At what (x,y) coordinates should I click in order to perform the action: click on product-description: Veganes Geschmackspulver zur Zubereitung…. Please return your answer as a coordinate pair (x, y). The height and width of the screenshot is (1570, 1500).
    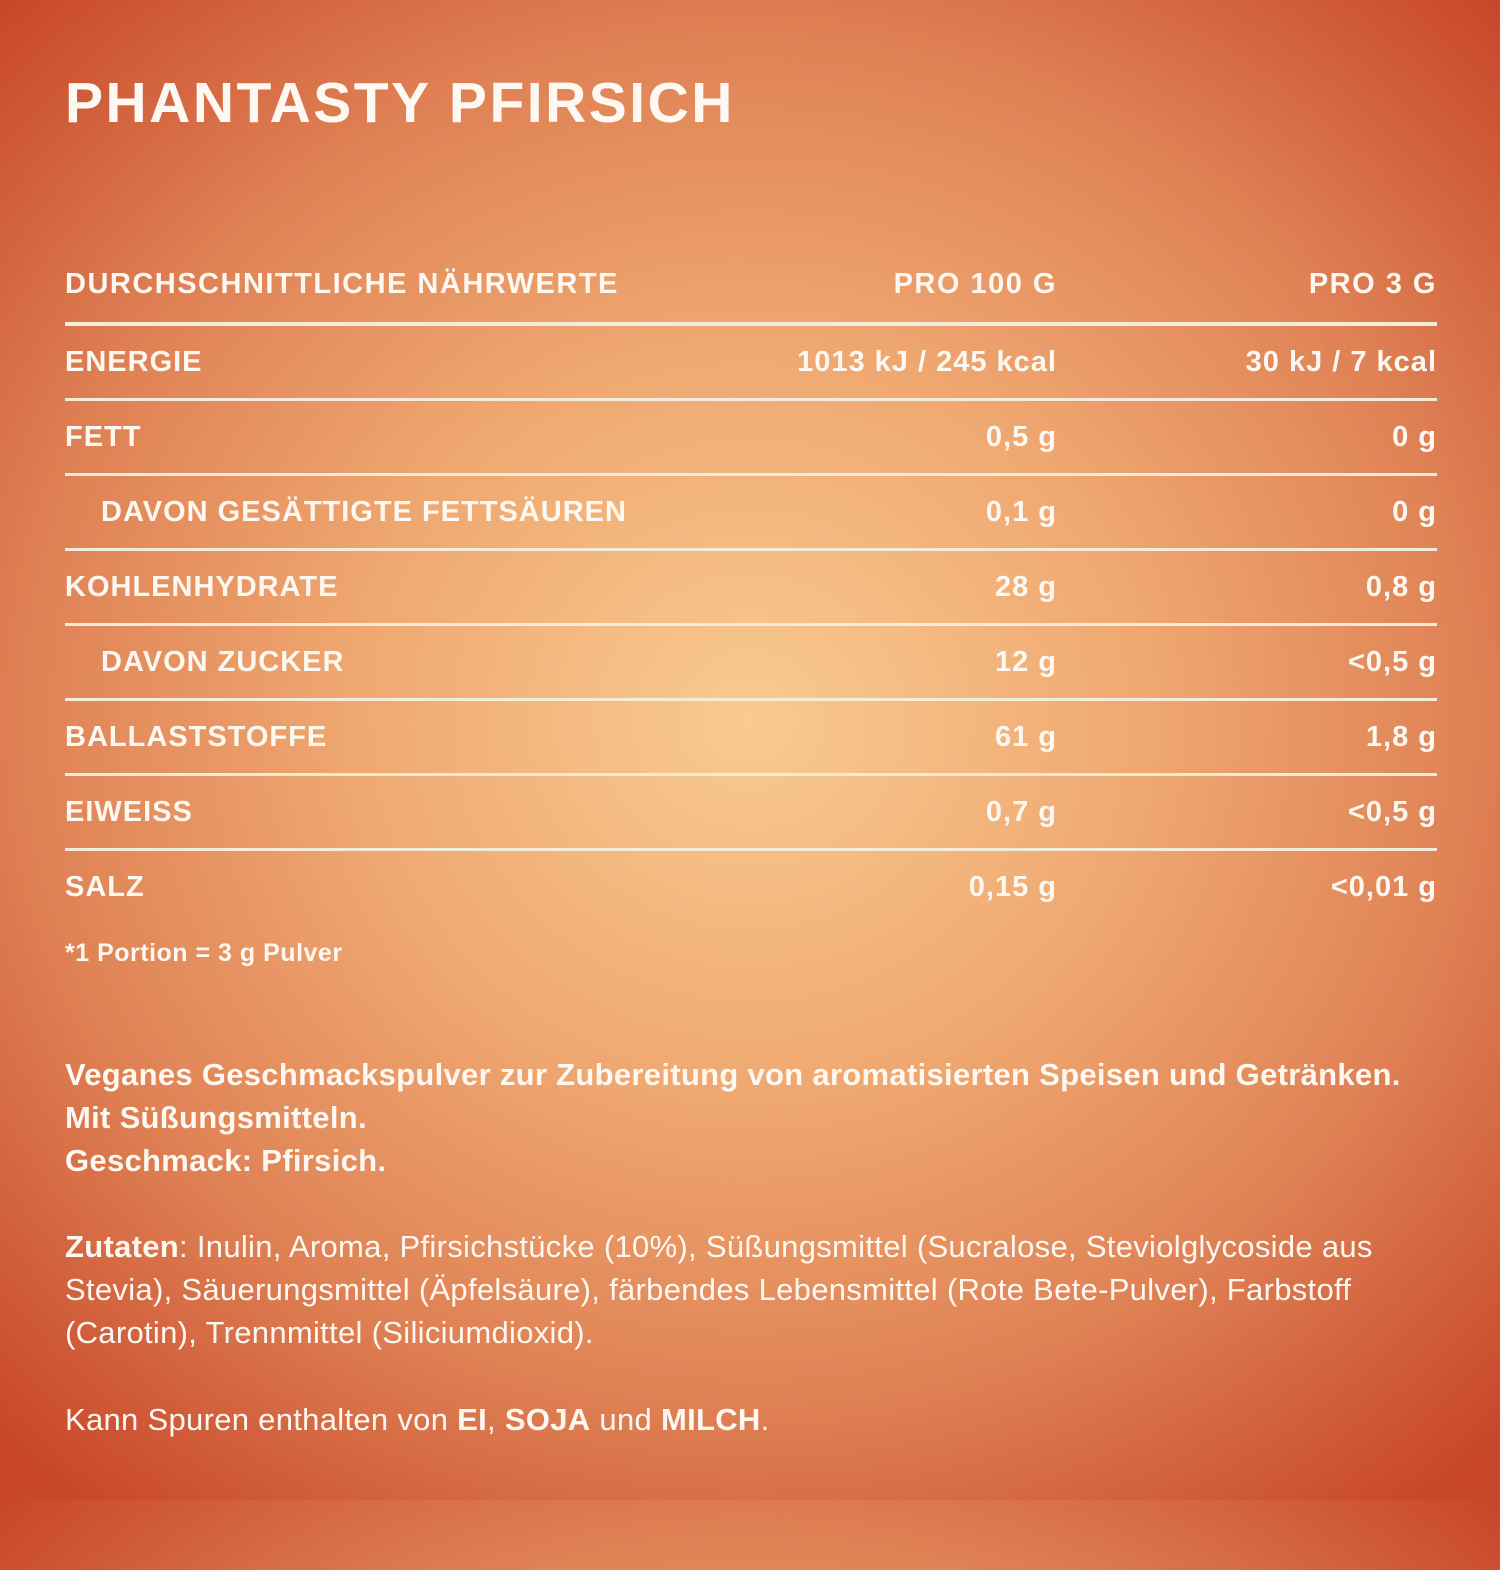
    Looking at the image, I should click on (751, 1118).